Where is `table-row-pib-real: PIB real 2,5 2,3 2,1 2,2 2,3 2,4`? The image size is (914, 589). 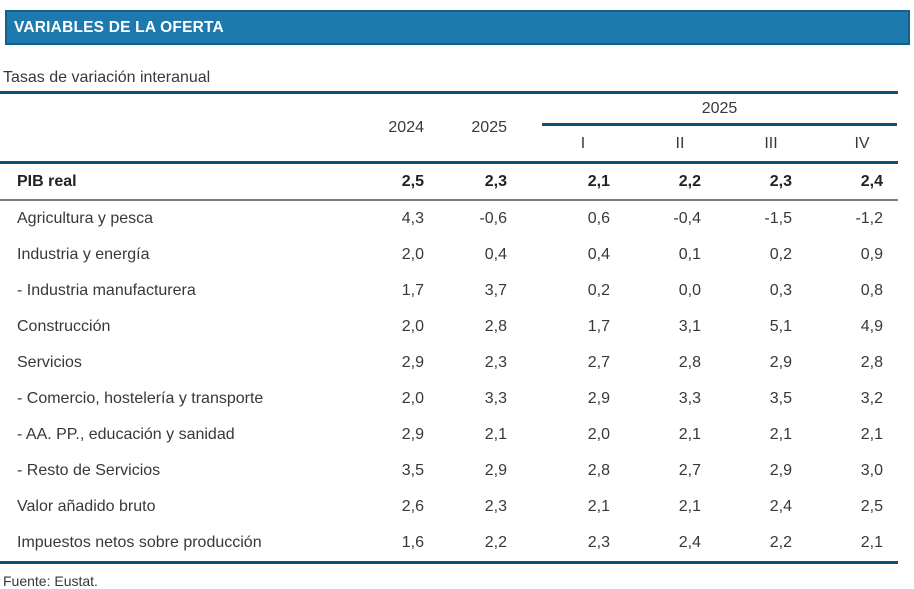 table-row-pib-real: PIB real 2,5 2,3 2,1 2,2 2,3 2,4 is located at coordinates (449, 181).